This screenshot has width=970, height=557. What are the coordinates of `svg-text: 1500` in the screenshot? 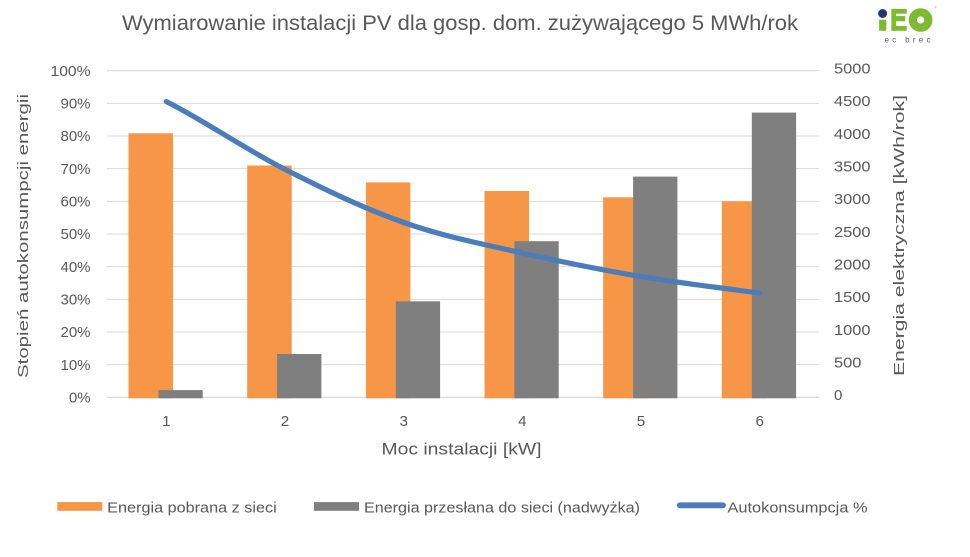 It's located at (852, 297).